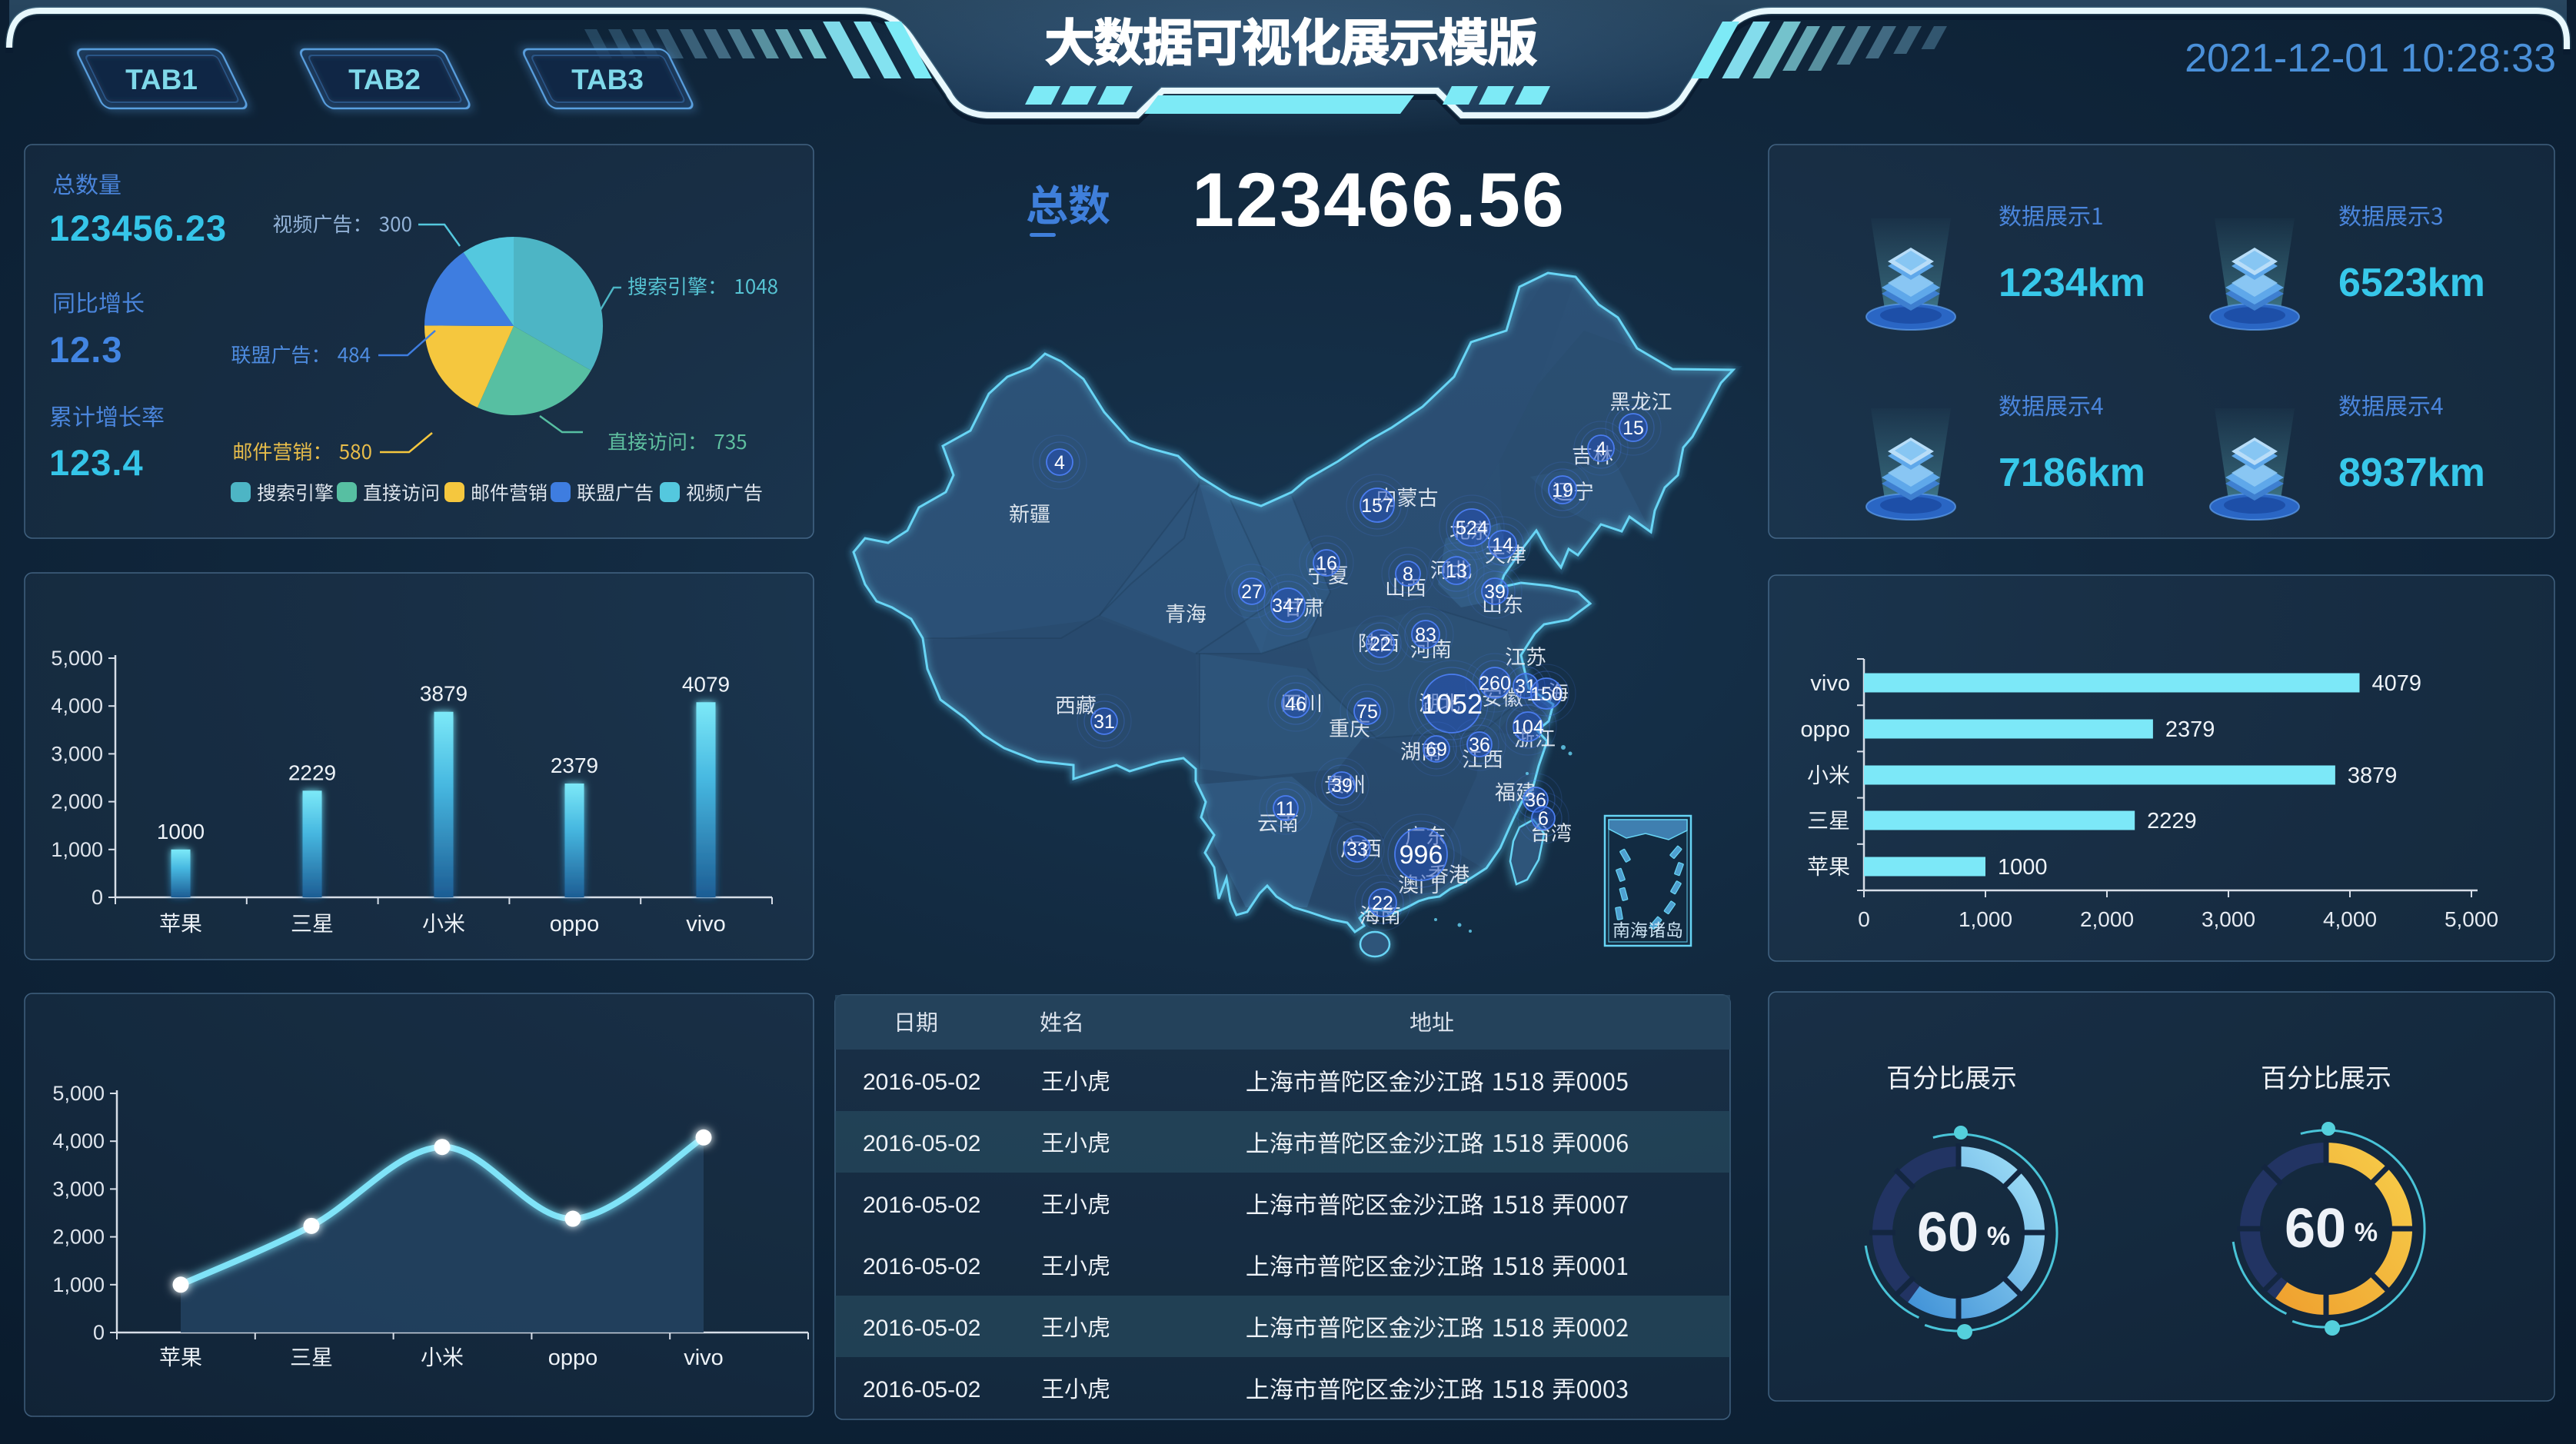  Describe the element at coordinates (138, 228) in the screenshot. I see `svg-text: 123456.23` at that location.